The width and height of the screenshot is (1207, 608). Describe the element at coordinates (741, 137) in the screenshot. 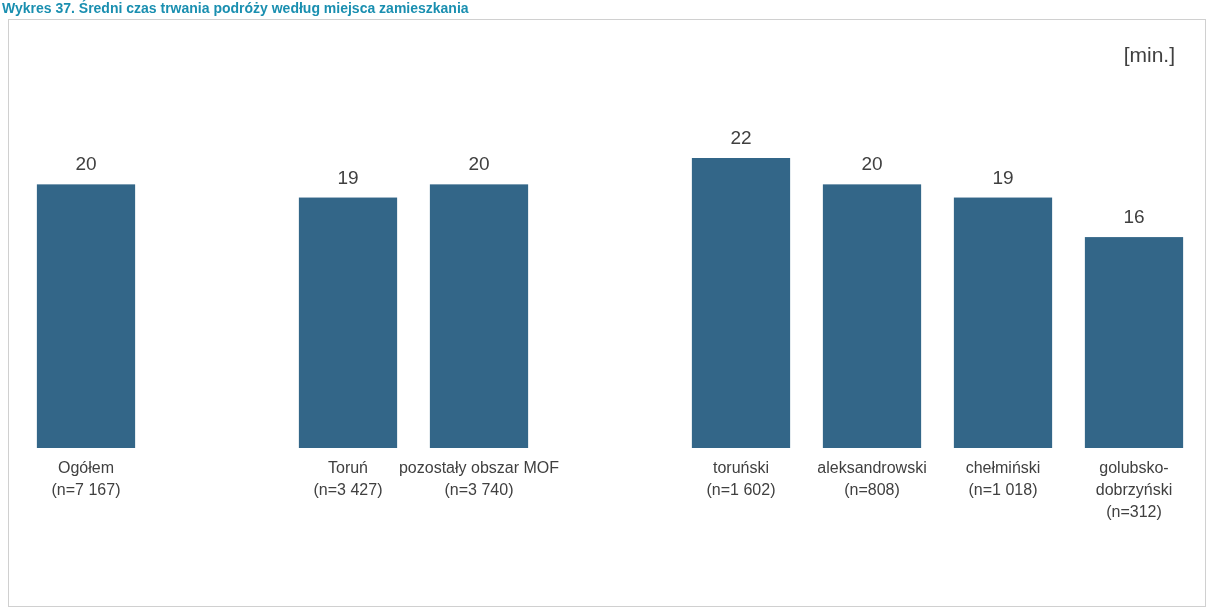

I see `data-label: 22` at that location.